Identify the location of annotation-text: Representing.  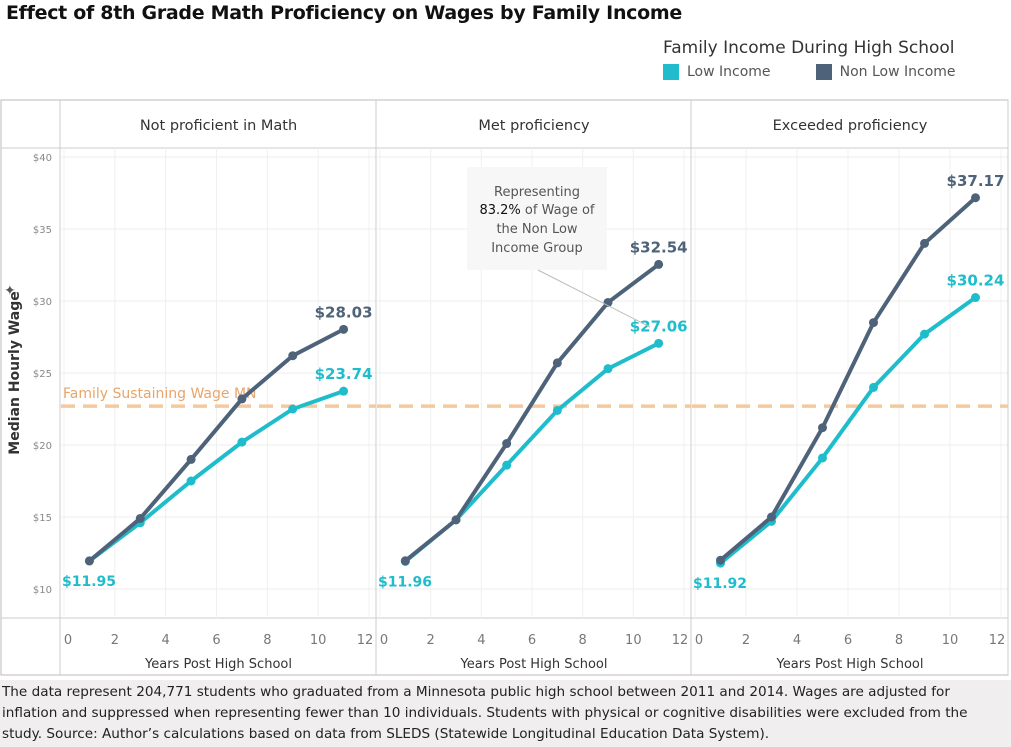
(537, 192).